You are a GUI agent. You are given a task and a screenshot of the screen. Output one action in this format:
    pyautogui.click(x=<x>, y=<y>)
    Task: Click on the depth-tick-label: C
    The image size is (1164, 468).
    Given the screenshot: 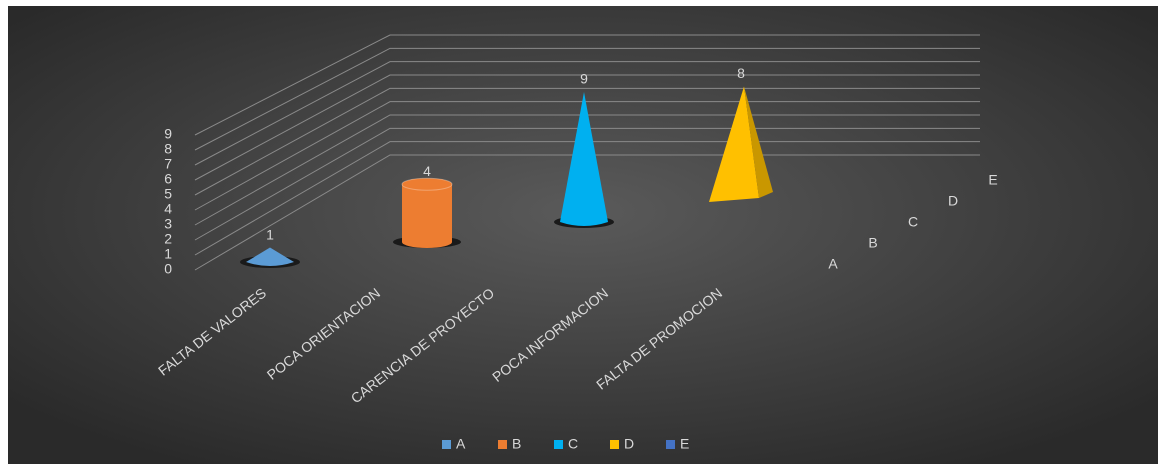 What is the action you would take?
    pyautogui.click(x=913, y=222)
    